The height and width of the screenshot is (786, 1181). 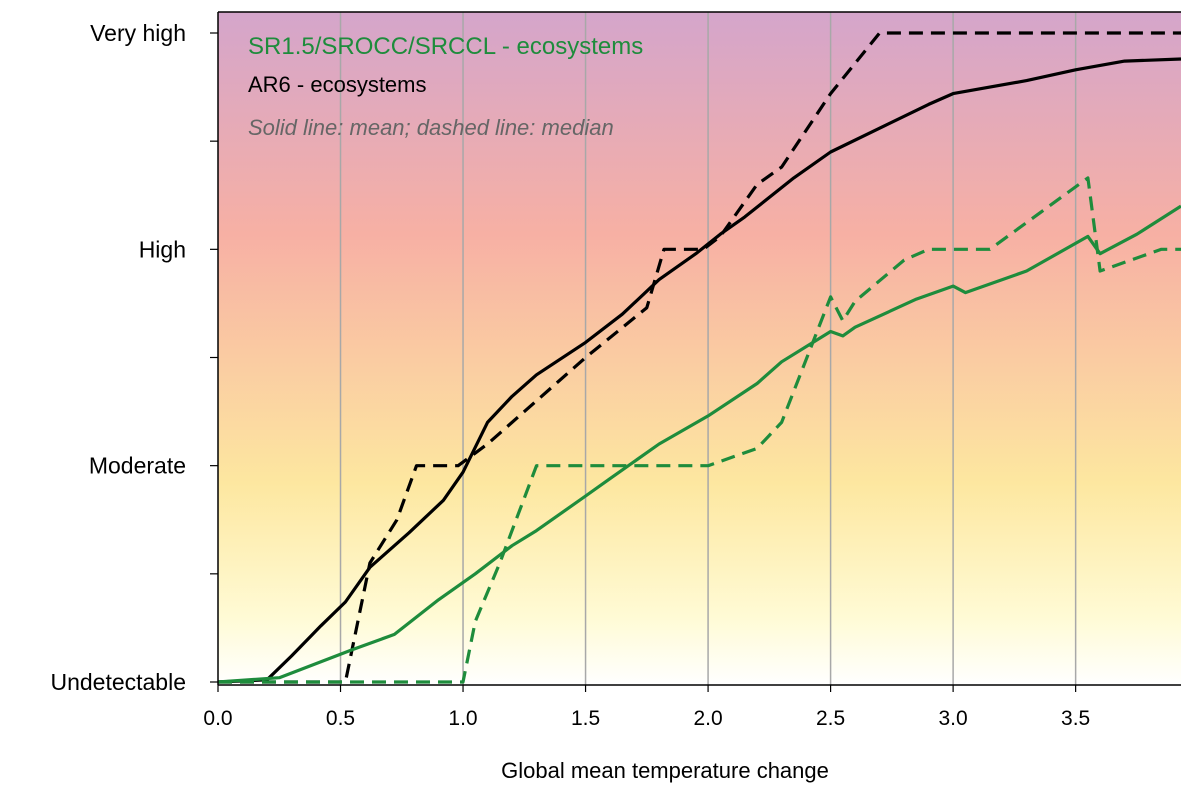 I want to click on y-ticks: Undetectable Moderate High Very high, so click(x=134, y=357).